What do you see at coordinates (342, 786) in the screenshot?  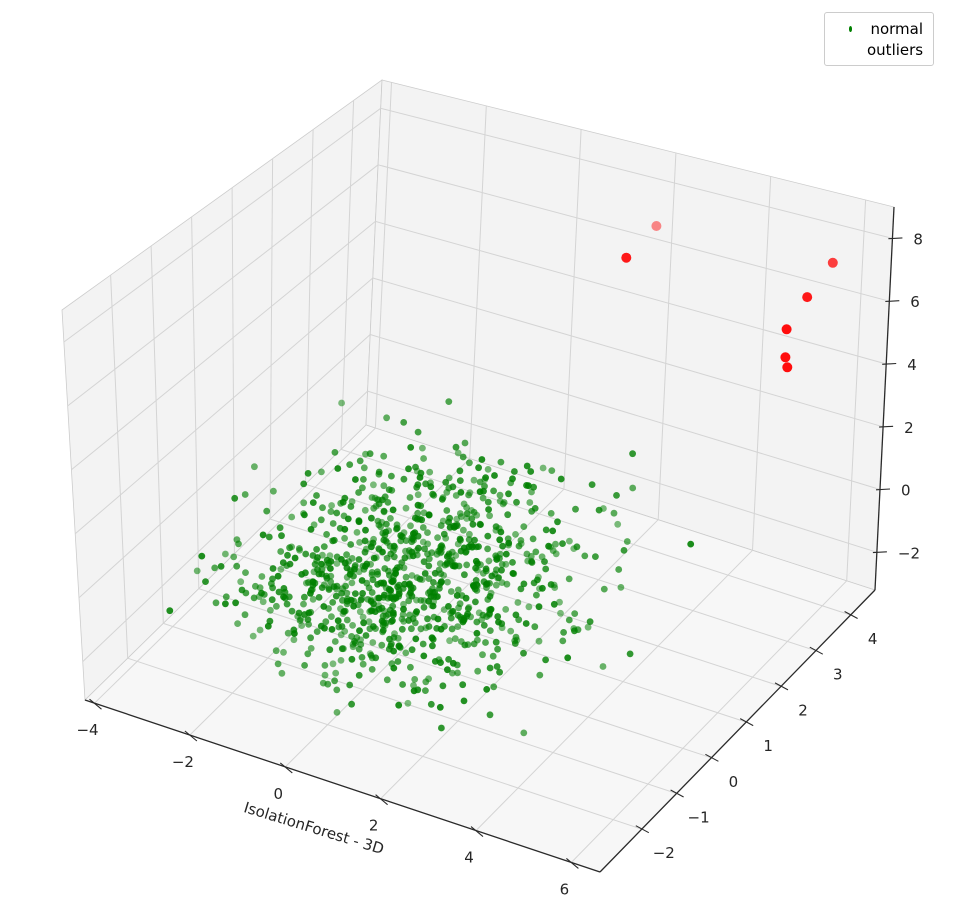 I see `x-axis-spine` at bounding box center [342, 786].